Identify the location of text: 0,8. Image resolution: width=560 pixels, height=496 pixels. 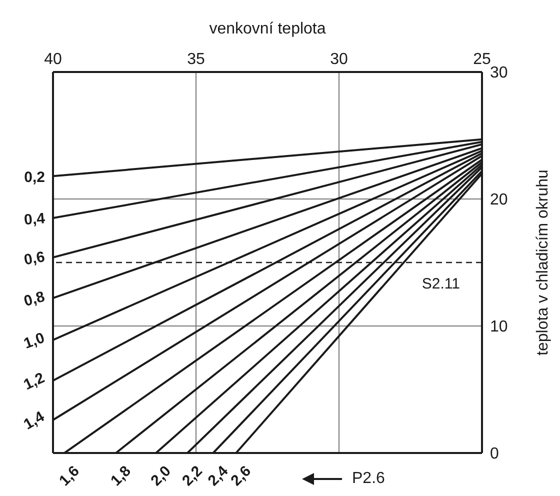
(34, 299).